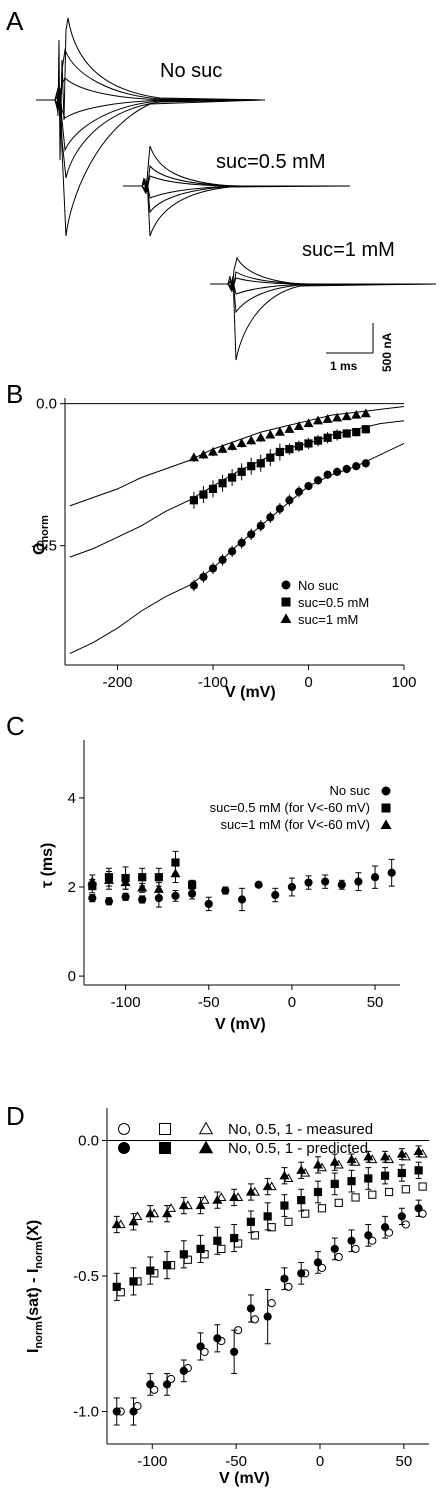 The width and height of the screenshot is (440, 1491). I want to click on panel-b-y-axis-label-main: Q, so click(39, 549).